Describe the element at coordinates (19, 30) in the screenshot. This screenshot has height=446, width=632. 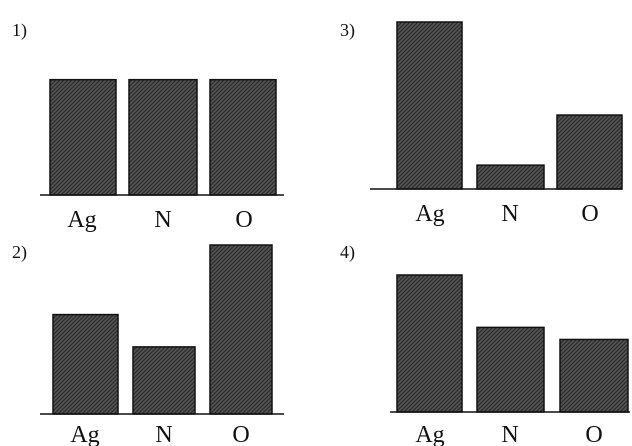
I see `panel-label: 1)` at that location.